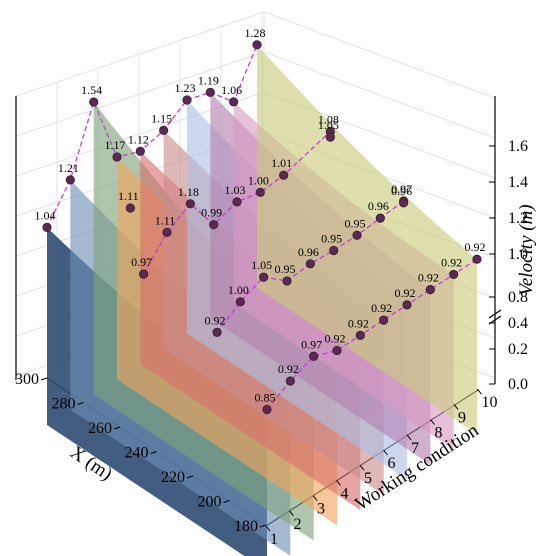  Describe the element at coordinates (211, 213) in the screenshot. I see `value-label: 0.99` at that location.